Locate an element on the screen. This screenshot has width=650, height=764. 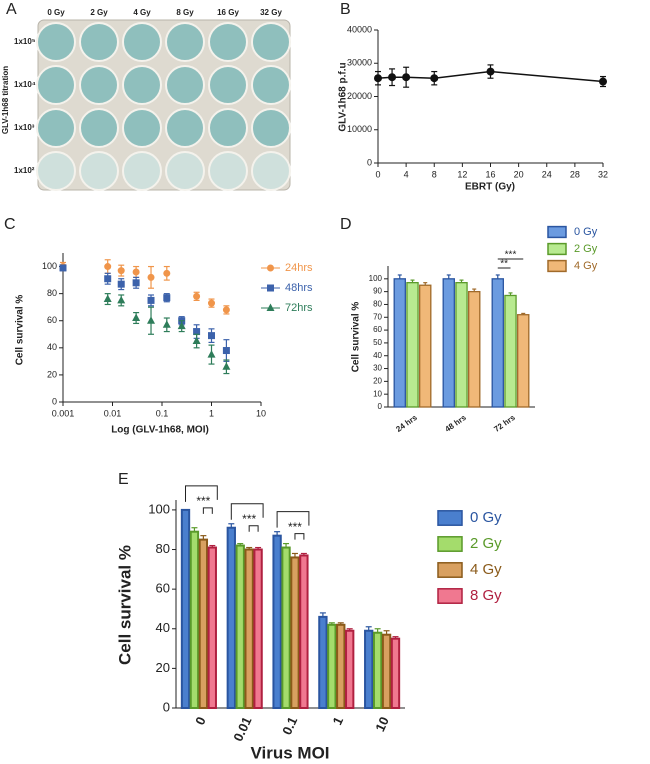
row-label: 1x10⁵ is located at coordinates (25, 41).